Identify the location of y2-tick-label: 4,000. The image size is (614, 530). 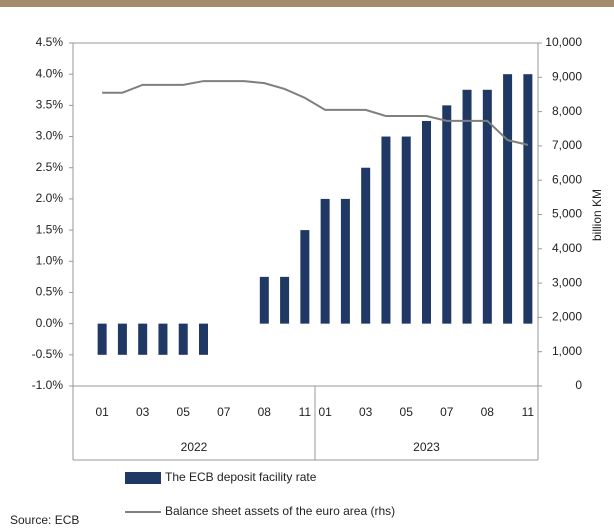
(567, 248).